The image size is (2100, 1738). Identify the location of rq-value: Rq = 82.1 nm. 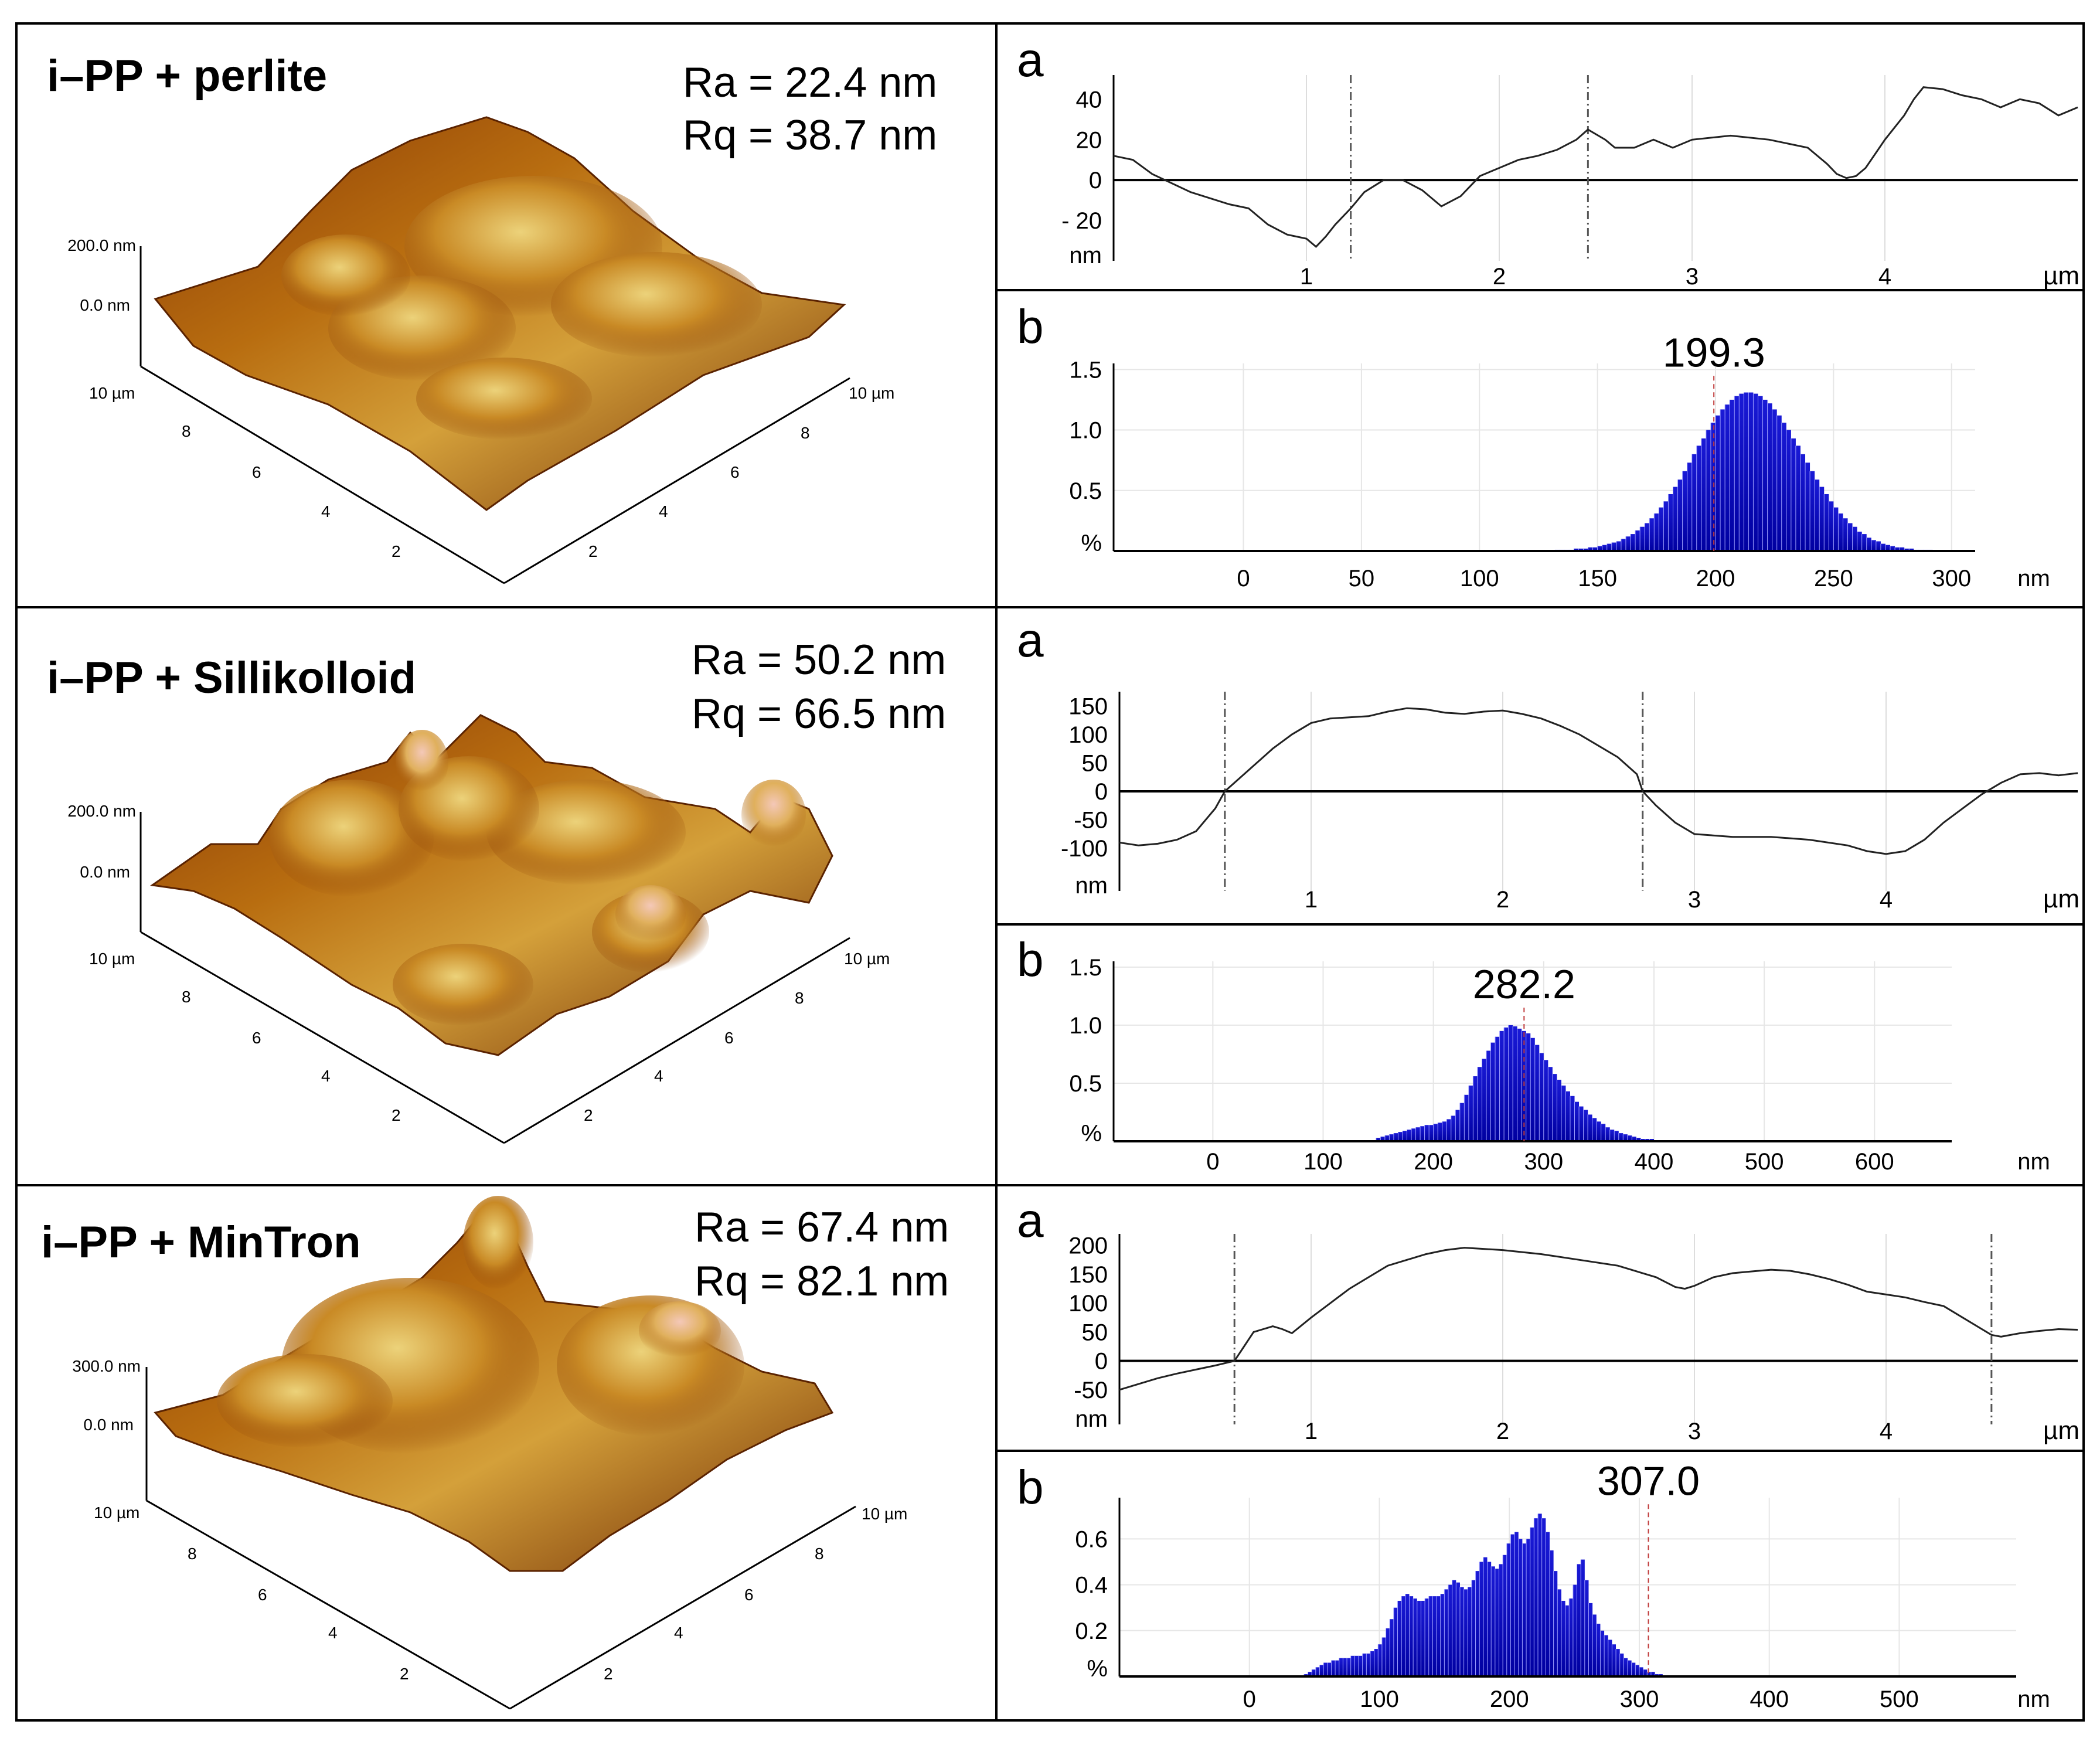
(822, 1281).